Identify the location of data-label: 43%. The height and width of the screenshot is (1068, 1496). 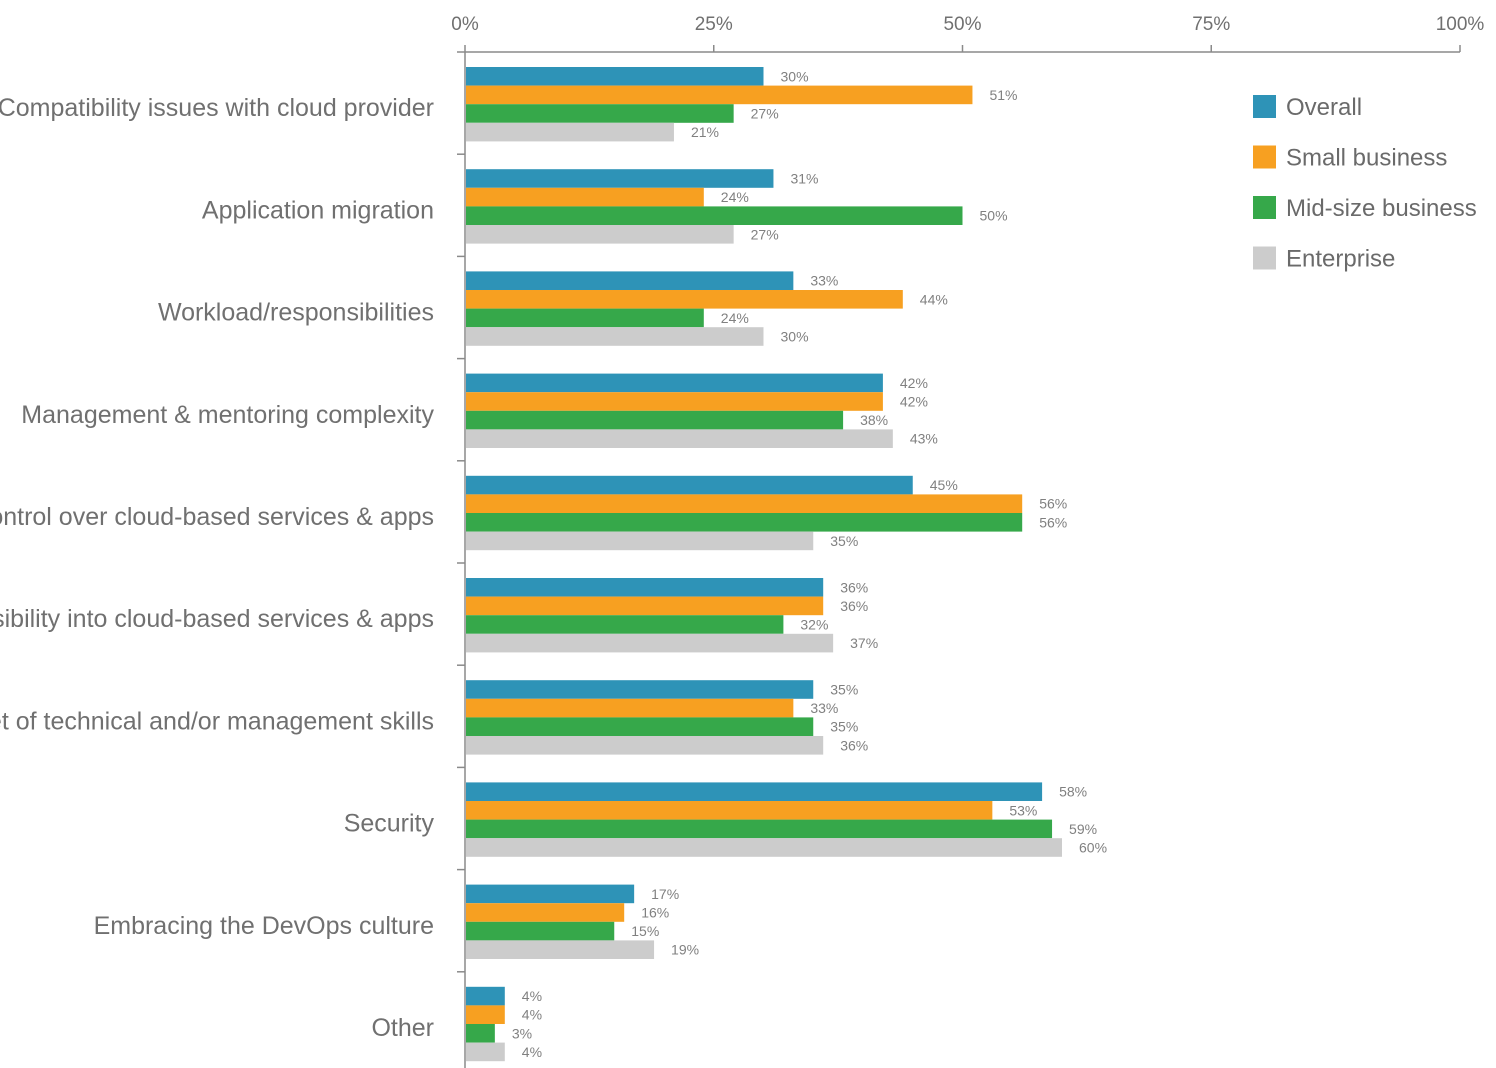
(924, 439).